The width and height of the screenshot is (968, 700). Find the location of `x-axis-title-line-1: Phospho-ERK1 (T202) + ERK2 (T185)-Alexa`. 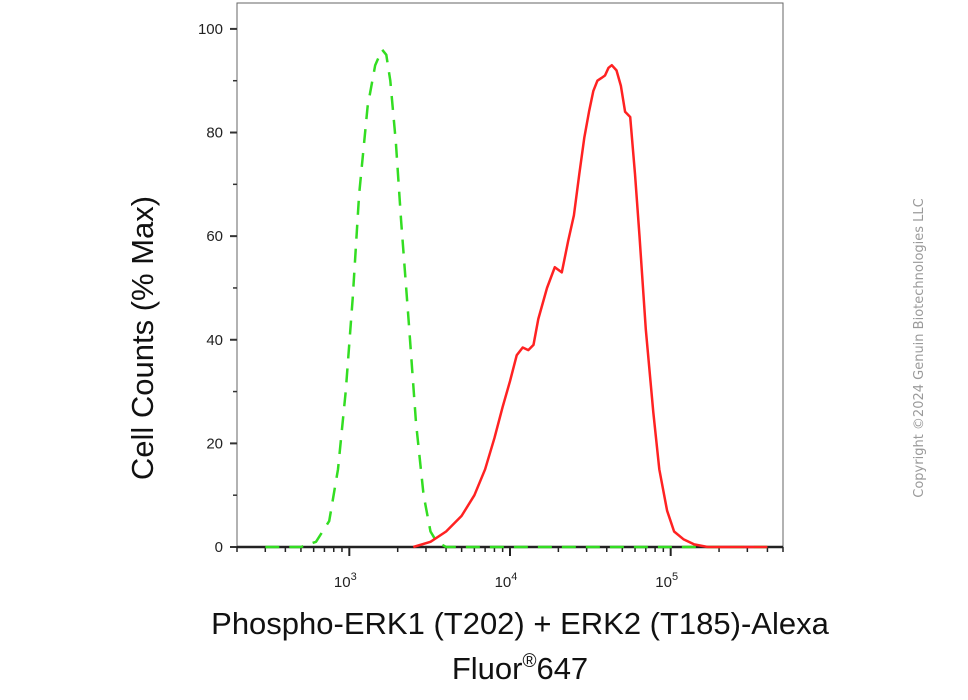

x-axis-title-line-1: Phospho-ERK1 (T202) + ERK2 (T185)-Alexa is located at coordinates (520, 623).